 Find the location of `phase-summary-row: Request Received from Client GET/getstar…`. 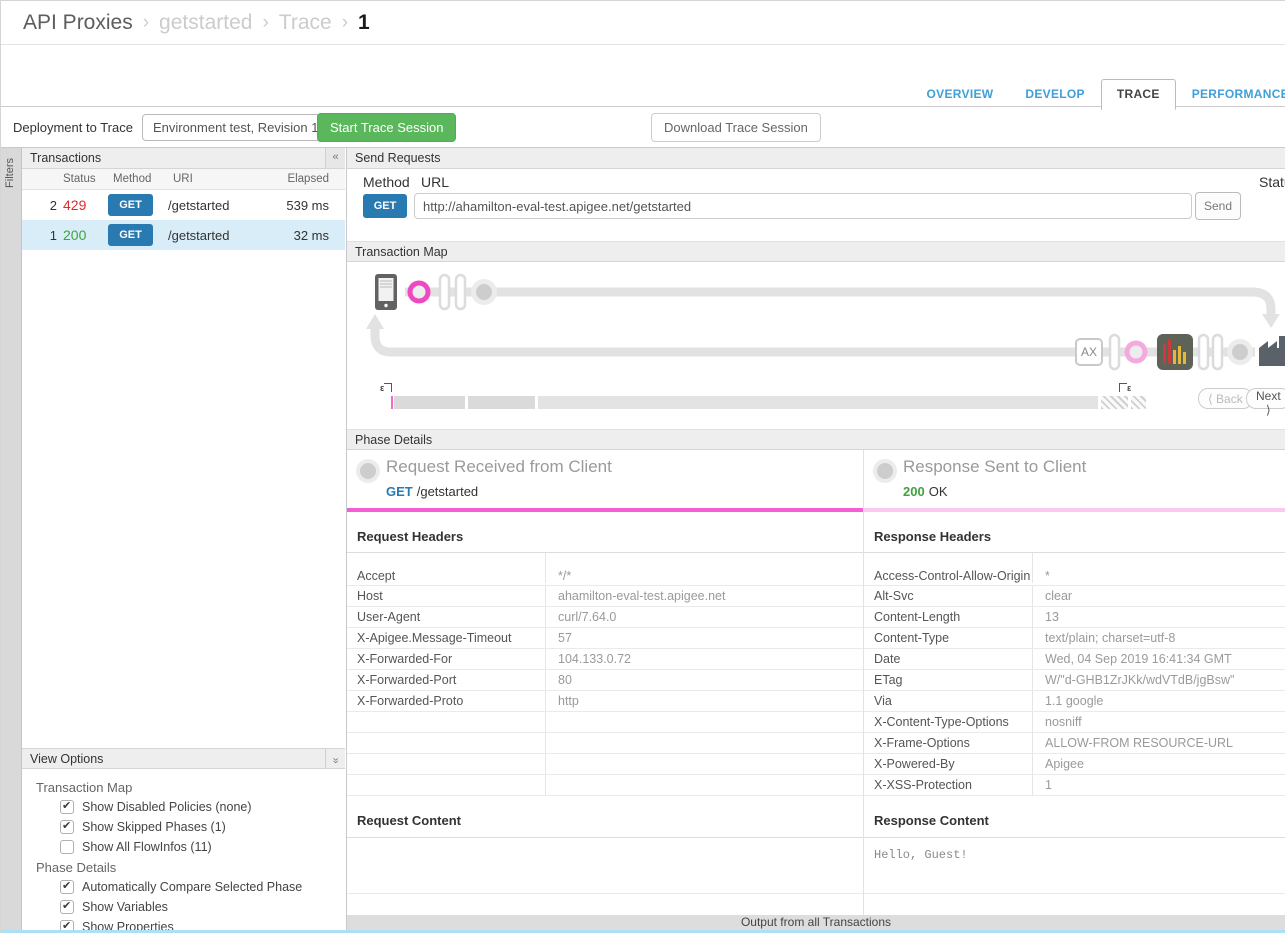

phase-summary-row: Request Received from Client GET/getstar… is located at coordinates (816, 481).